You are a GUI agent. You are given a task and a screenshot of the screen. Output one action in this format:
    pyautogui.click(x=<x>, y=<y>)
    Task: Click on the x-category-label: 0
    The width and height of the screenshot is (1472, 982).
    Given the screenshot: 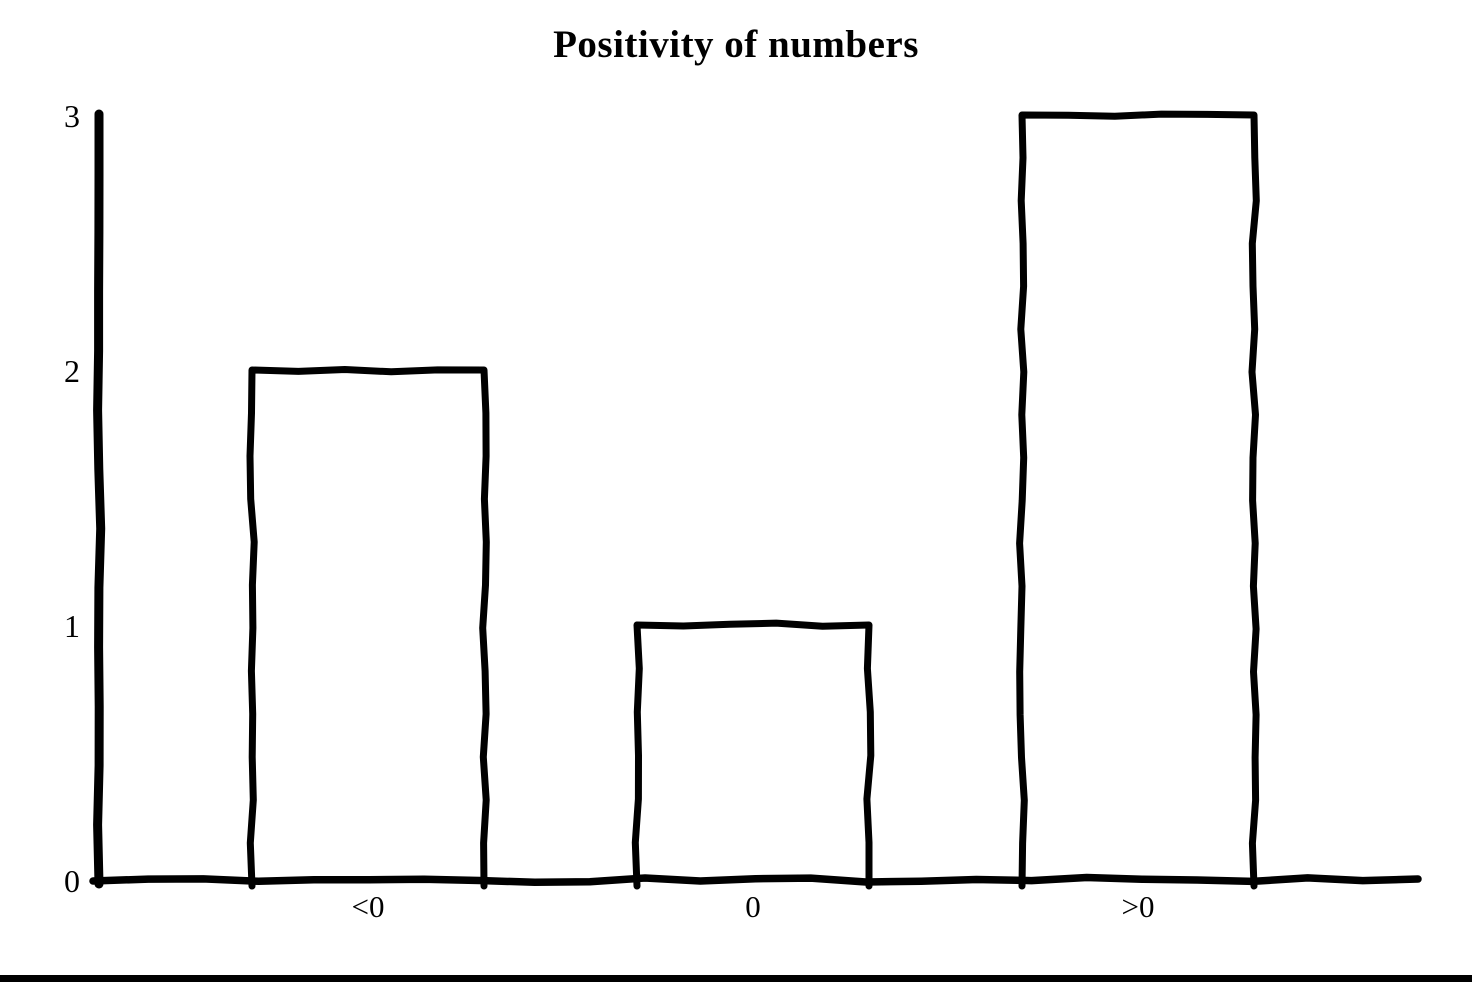 What is the action you would take?
    pyautogui.click(x=753, y=906)
    